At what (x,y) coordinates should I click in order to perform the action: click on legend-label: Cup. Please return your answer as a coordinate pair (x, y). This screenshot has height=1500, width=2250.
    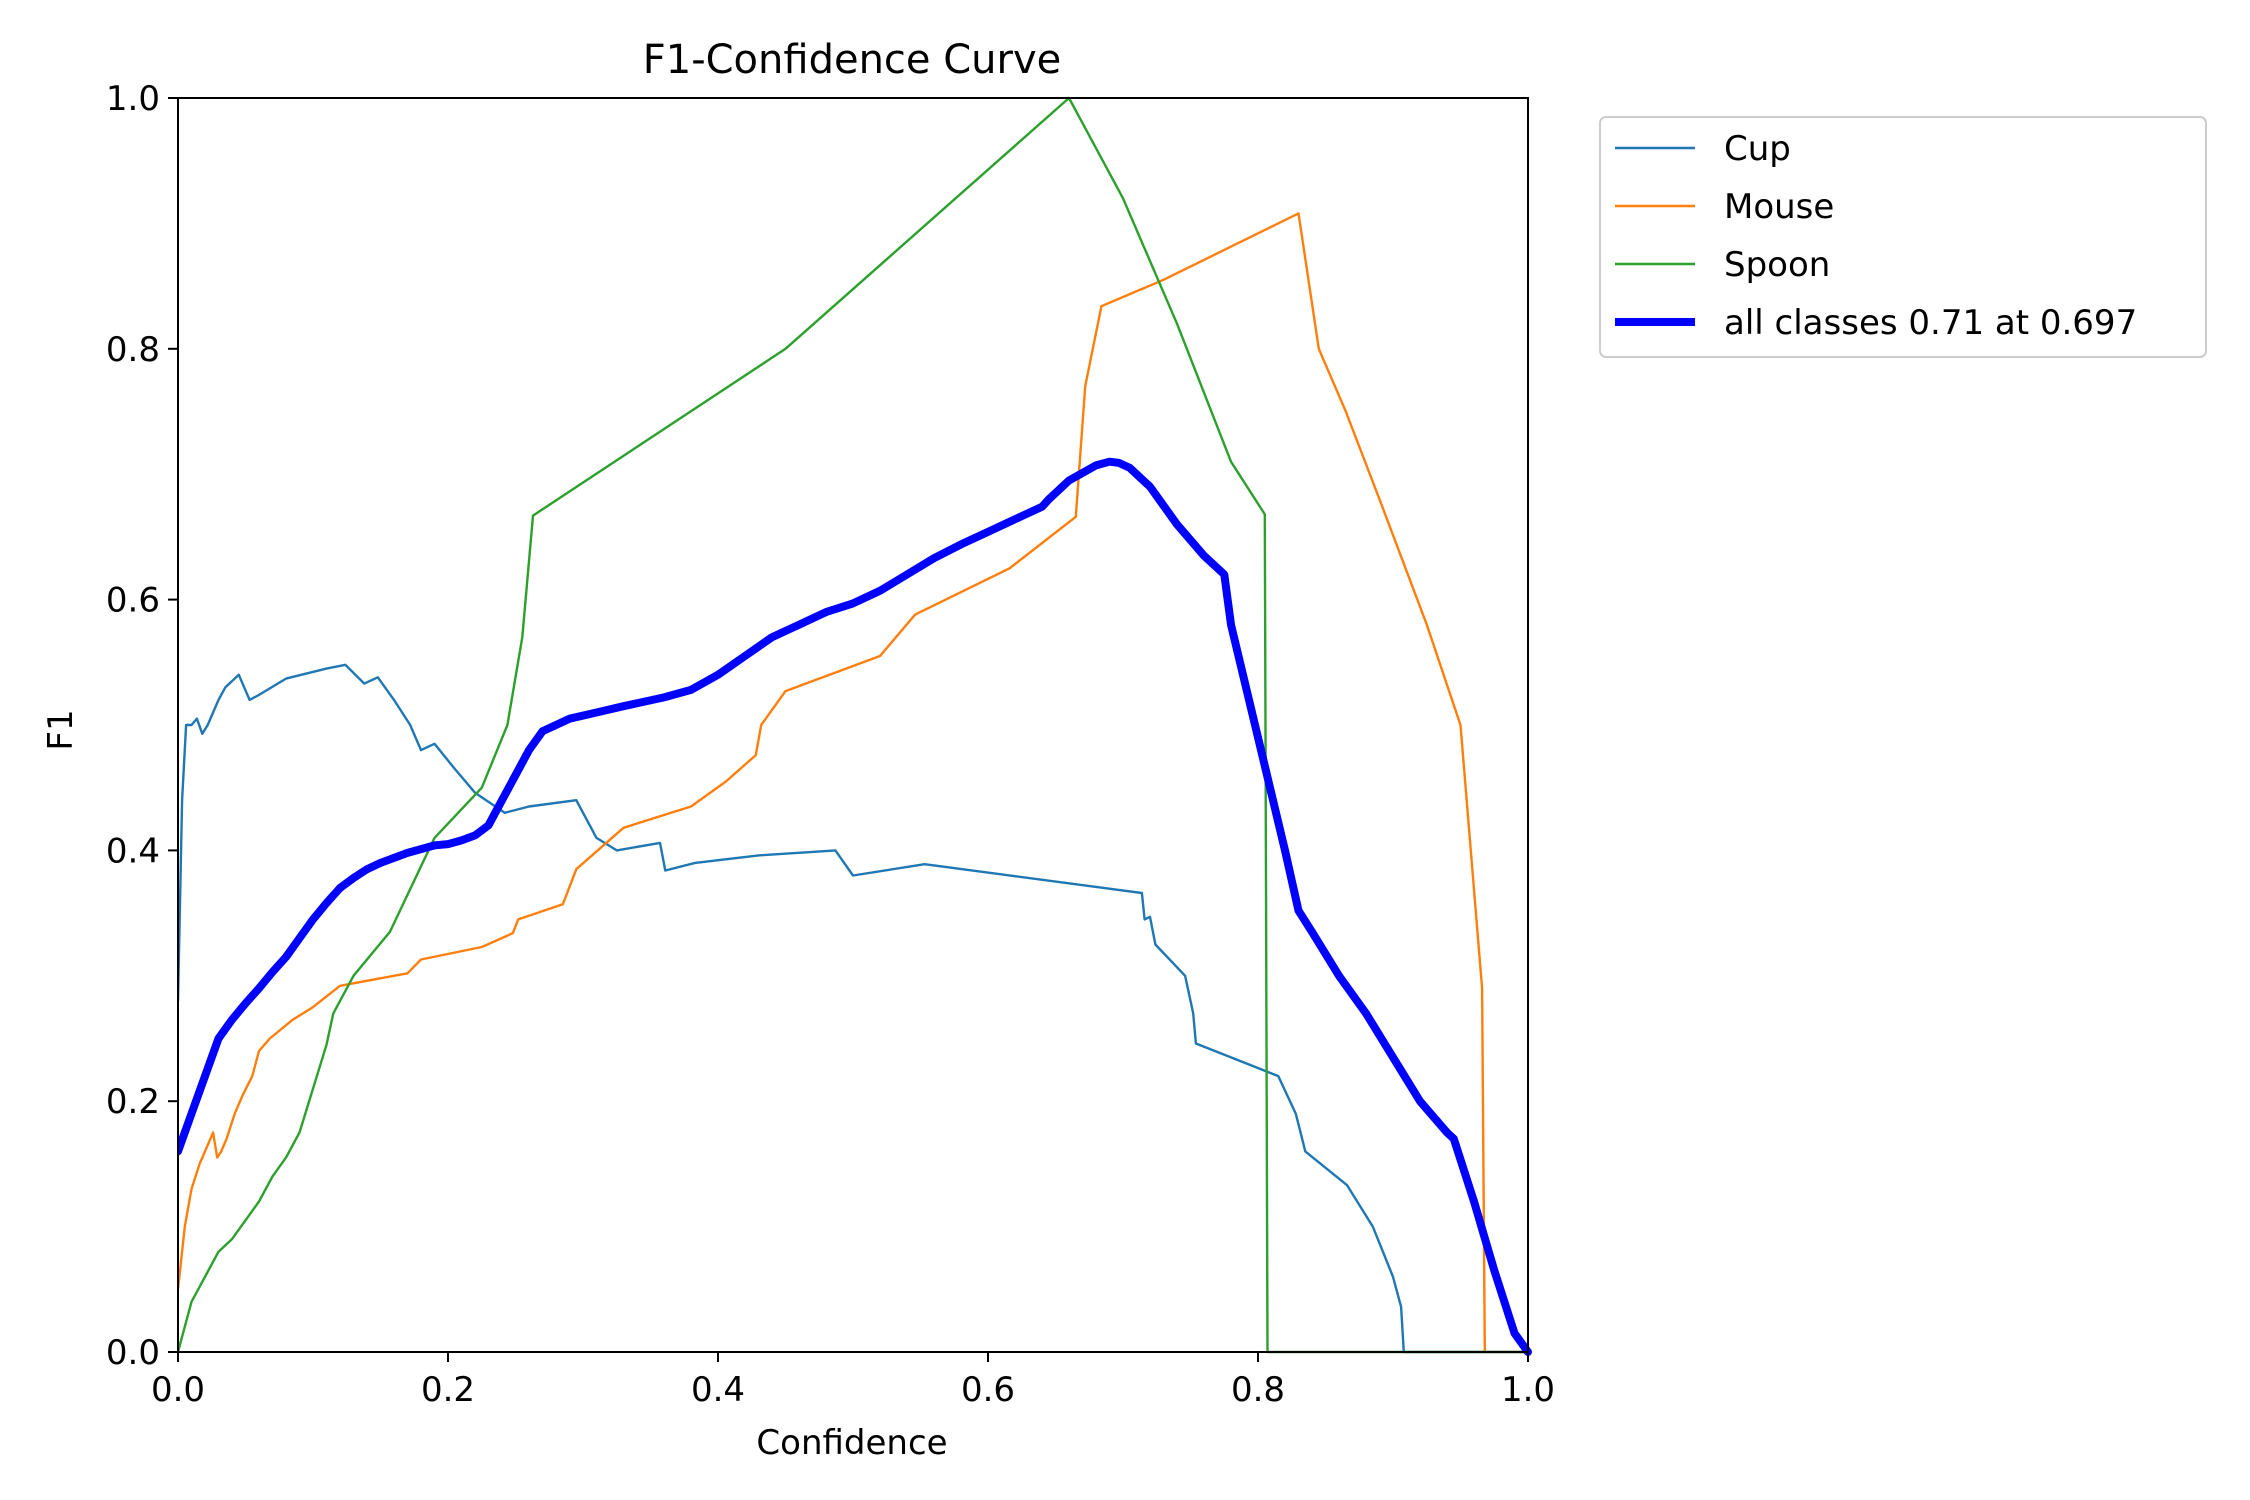
    Looking at the image, I should click on (1757, 149).